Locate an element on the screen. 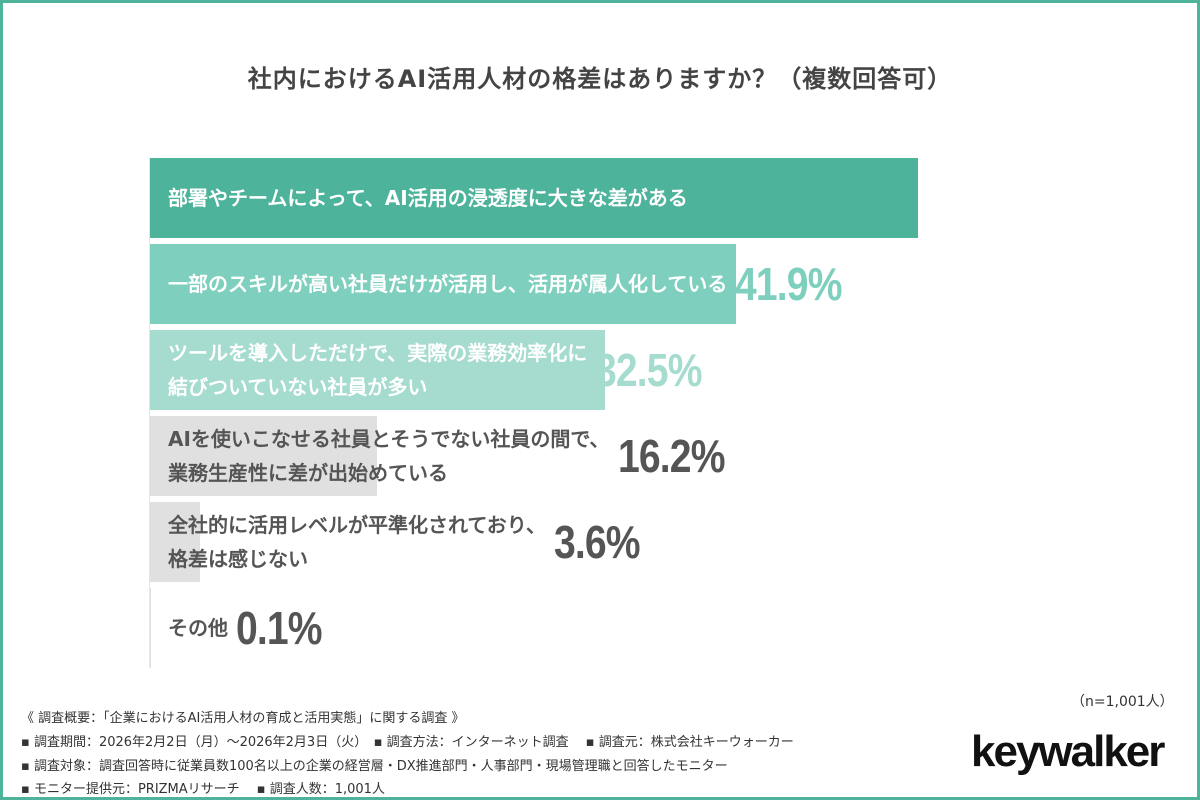 The image size is (1200, 800). sample-size: （n=1,001人） is located at coordinates (1122, 702).